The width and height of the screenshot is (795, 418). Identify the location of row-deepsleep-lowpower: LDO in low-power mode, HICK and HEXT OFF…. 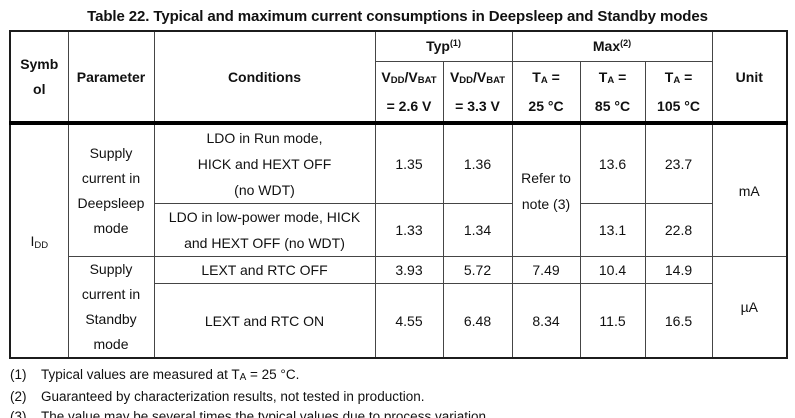
(398, 230).